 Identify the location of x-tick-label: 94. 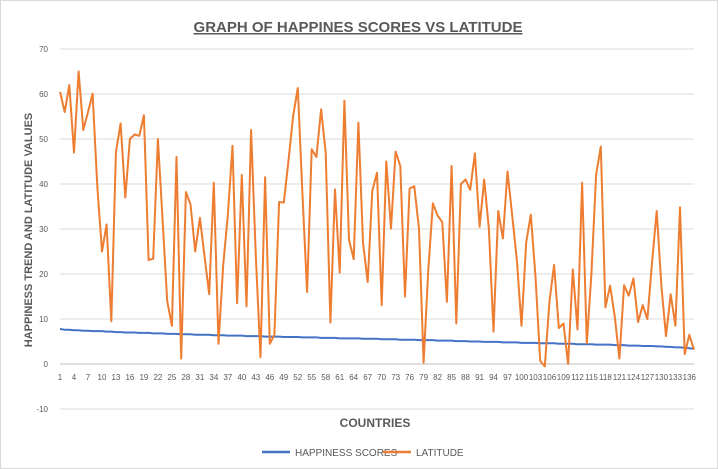
(493, 377).